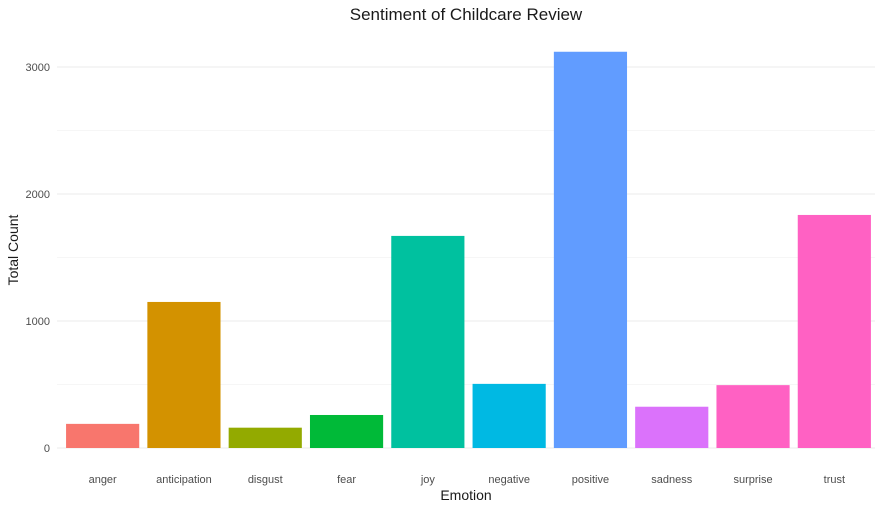 The image size is (882, 510). What do you see at coordinates (38, 195) in the screenshot?
I see `y-tick-label: 2000` at bounding box center [38, 195].